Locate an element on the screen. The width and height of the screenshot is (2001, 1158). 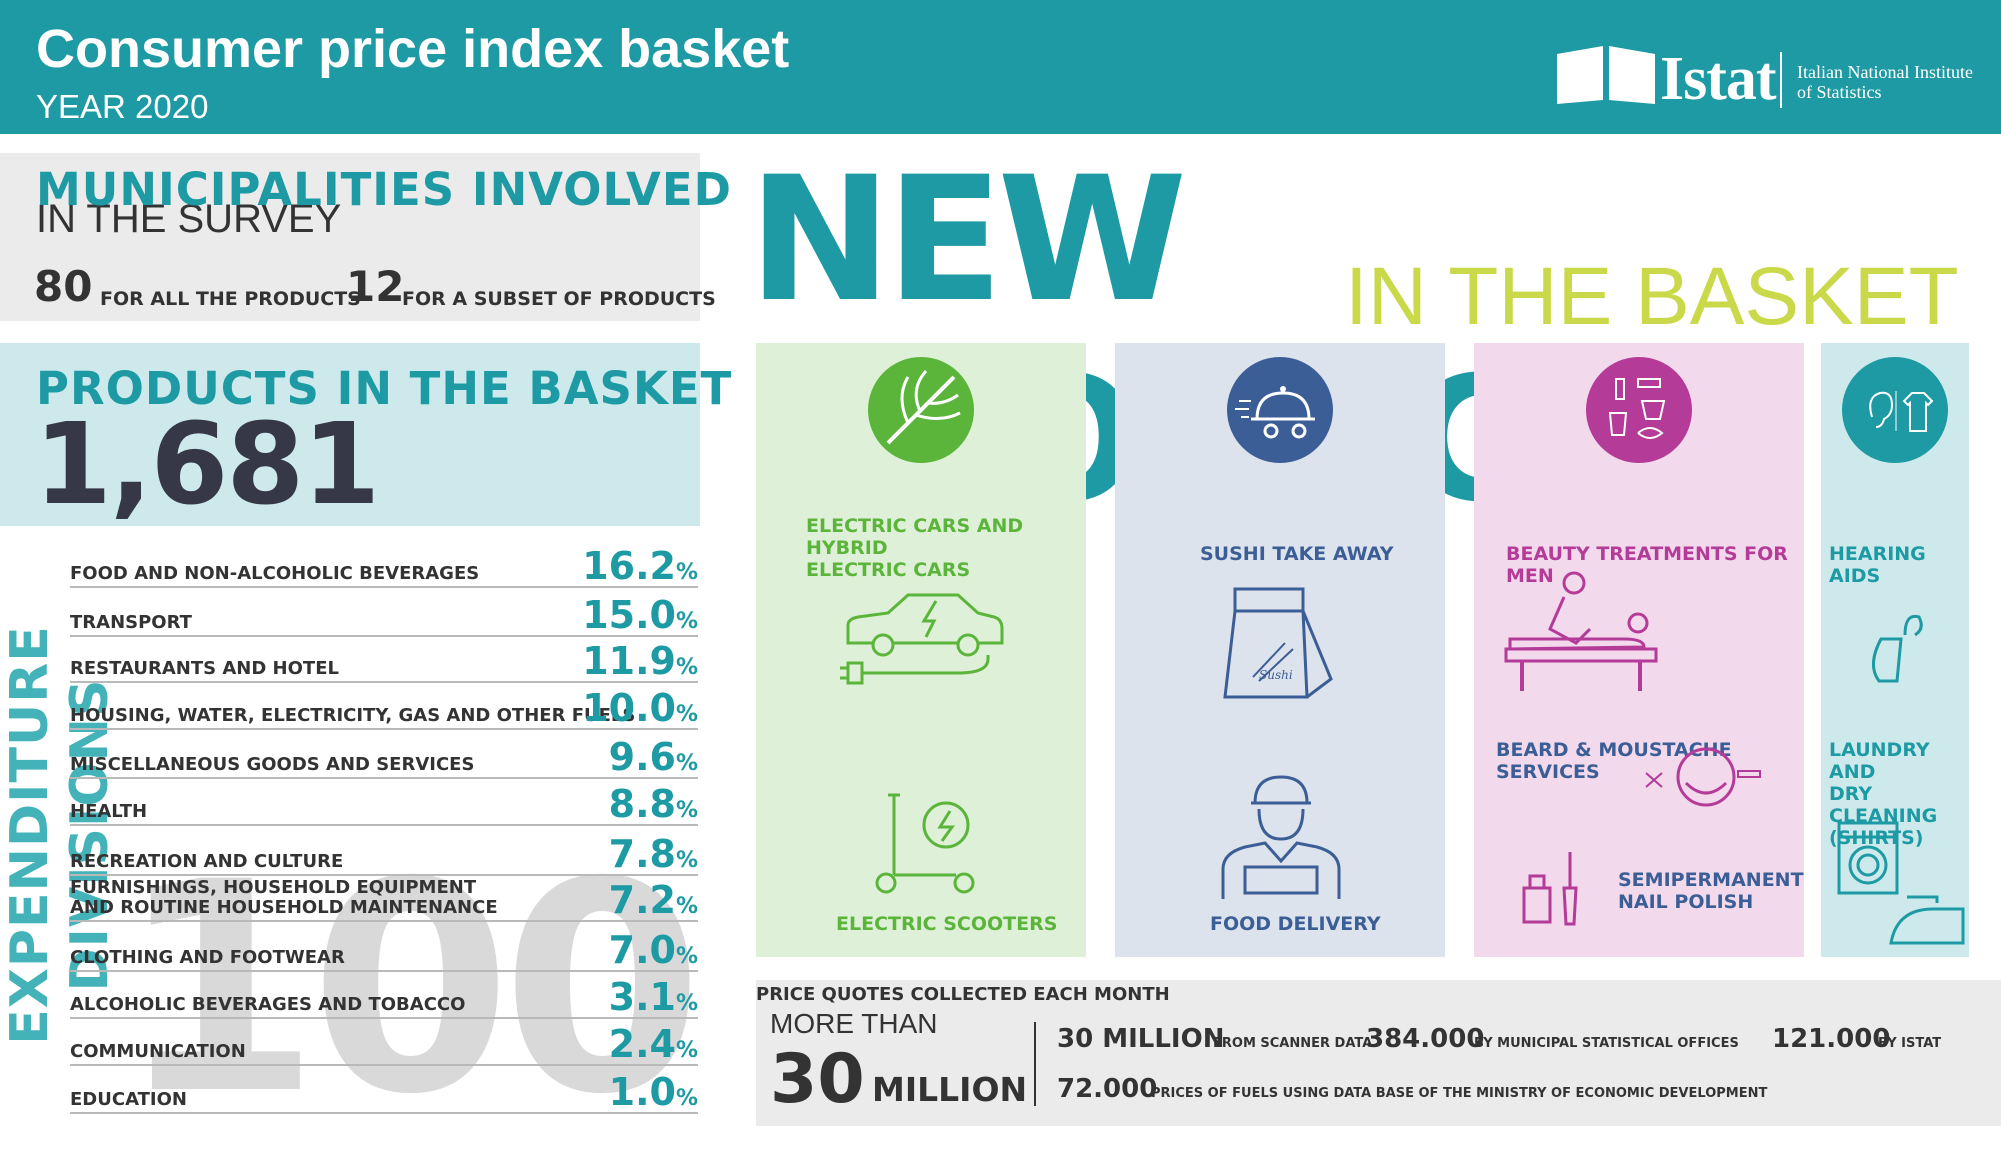
source-municipal-value: 384.000 is located at coordinates (1425, 1039).